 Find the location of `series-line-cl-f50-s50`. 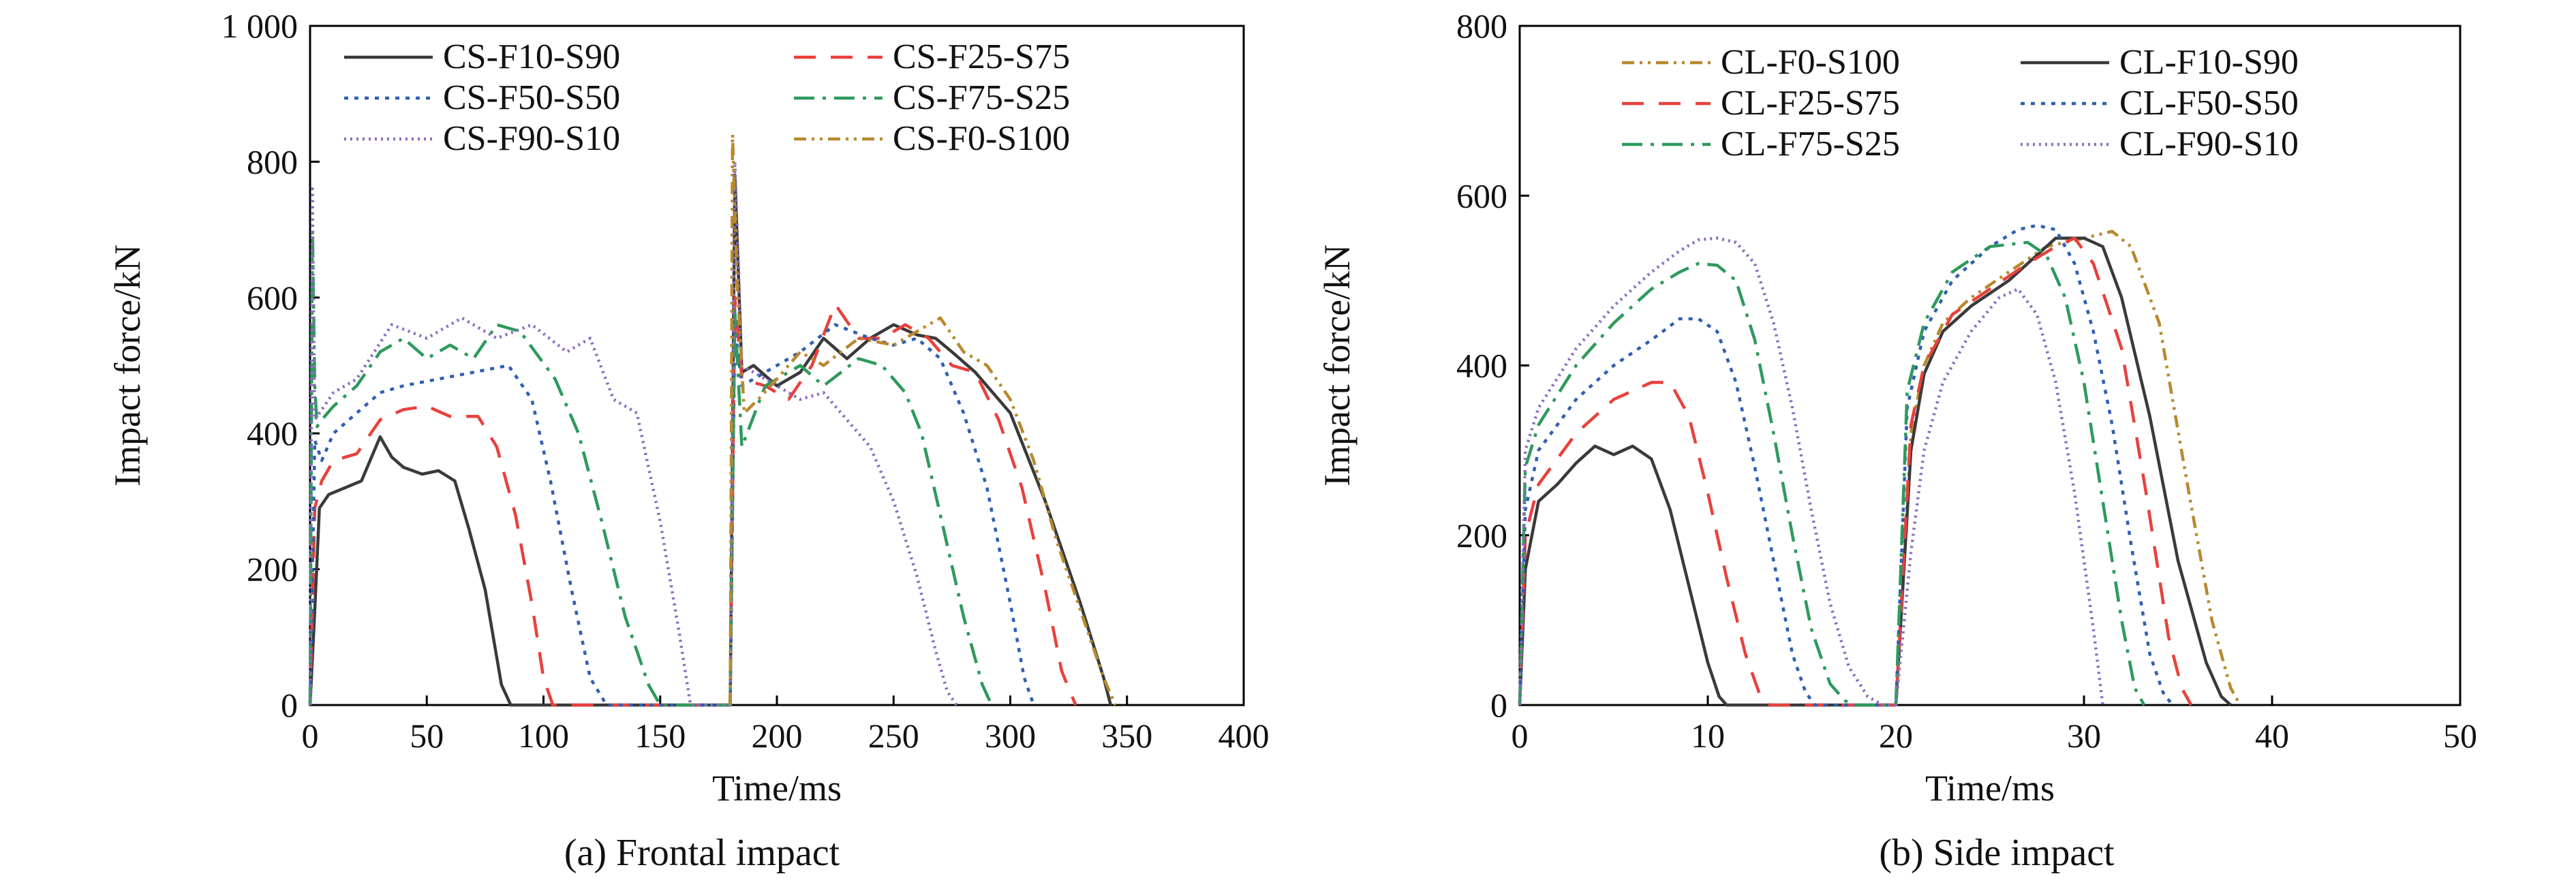

series-line-cl-f50-s50 is located at coordinates (1846, 465).